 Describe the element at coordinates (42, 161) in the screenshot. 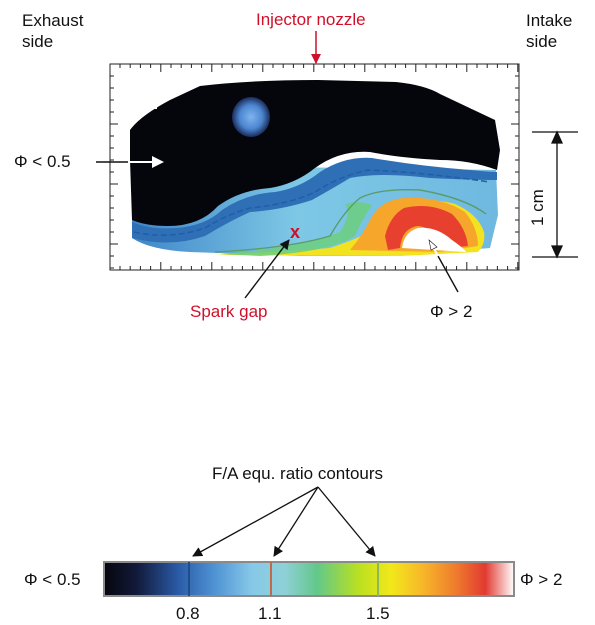

I see `phi-low-image-label: Φ < 0.5` at that location.